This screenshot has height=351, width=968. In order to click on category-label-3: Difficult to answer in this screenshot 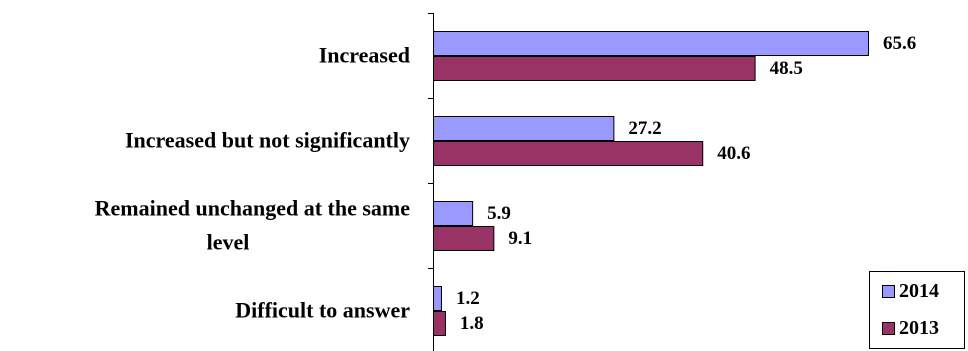, I will do `click(322, 310)`.